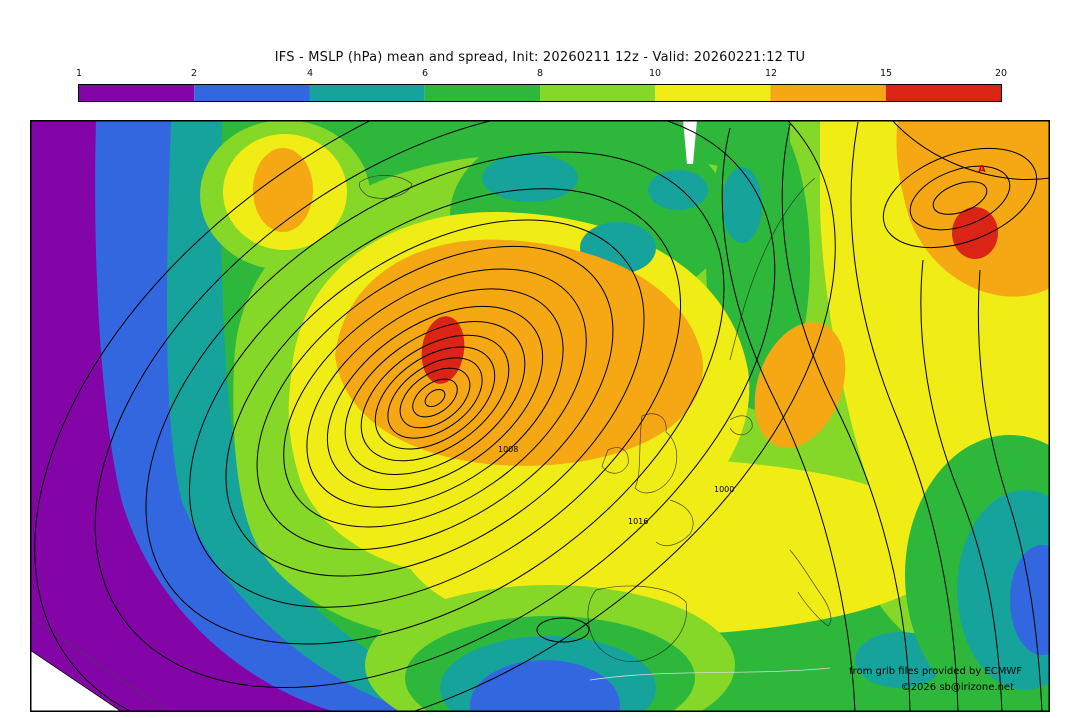  Describe the element at coordinates (563, 630) in the screenshot. I see `mslp-contour-closed-small` at that location.